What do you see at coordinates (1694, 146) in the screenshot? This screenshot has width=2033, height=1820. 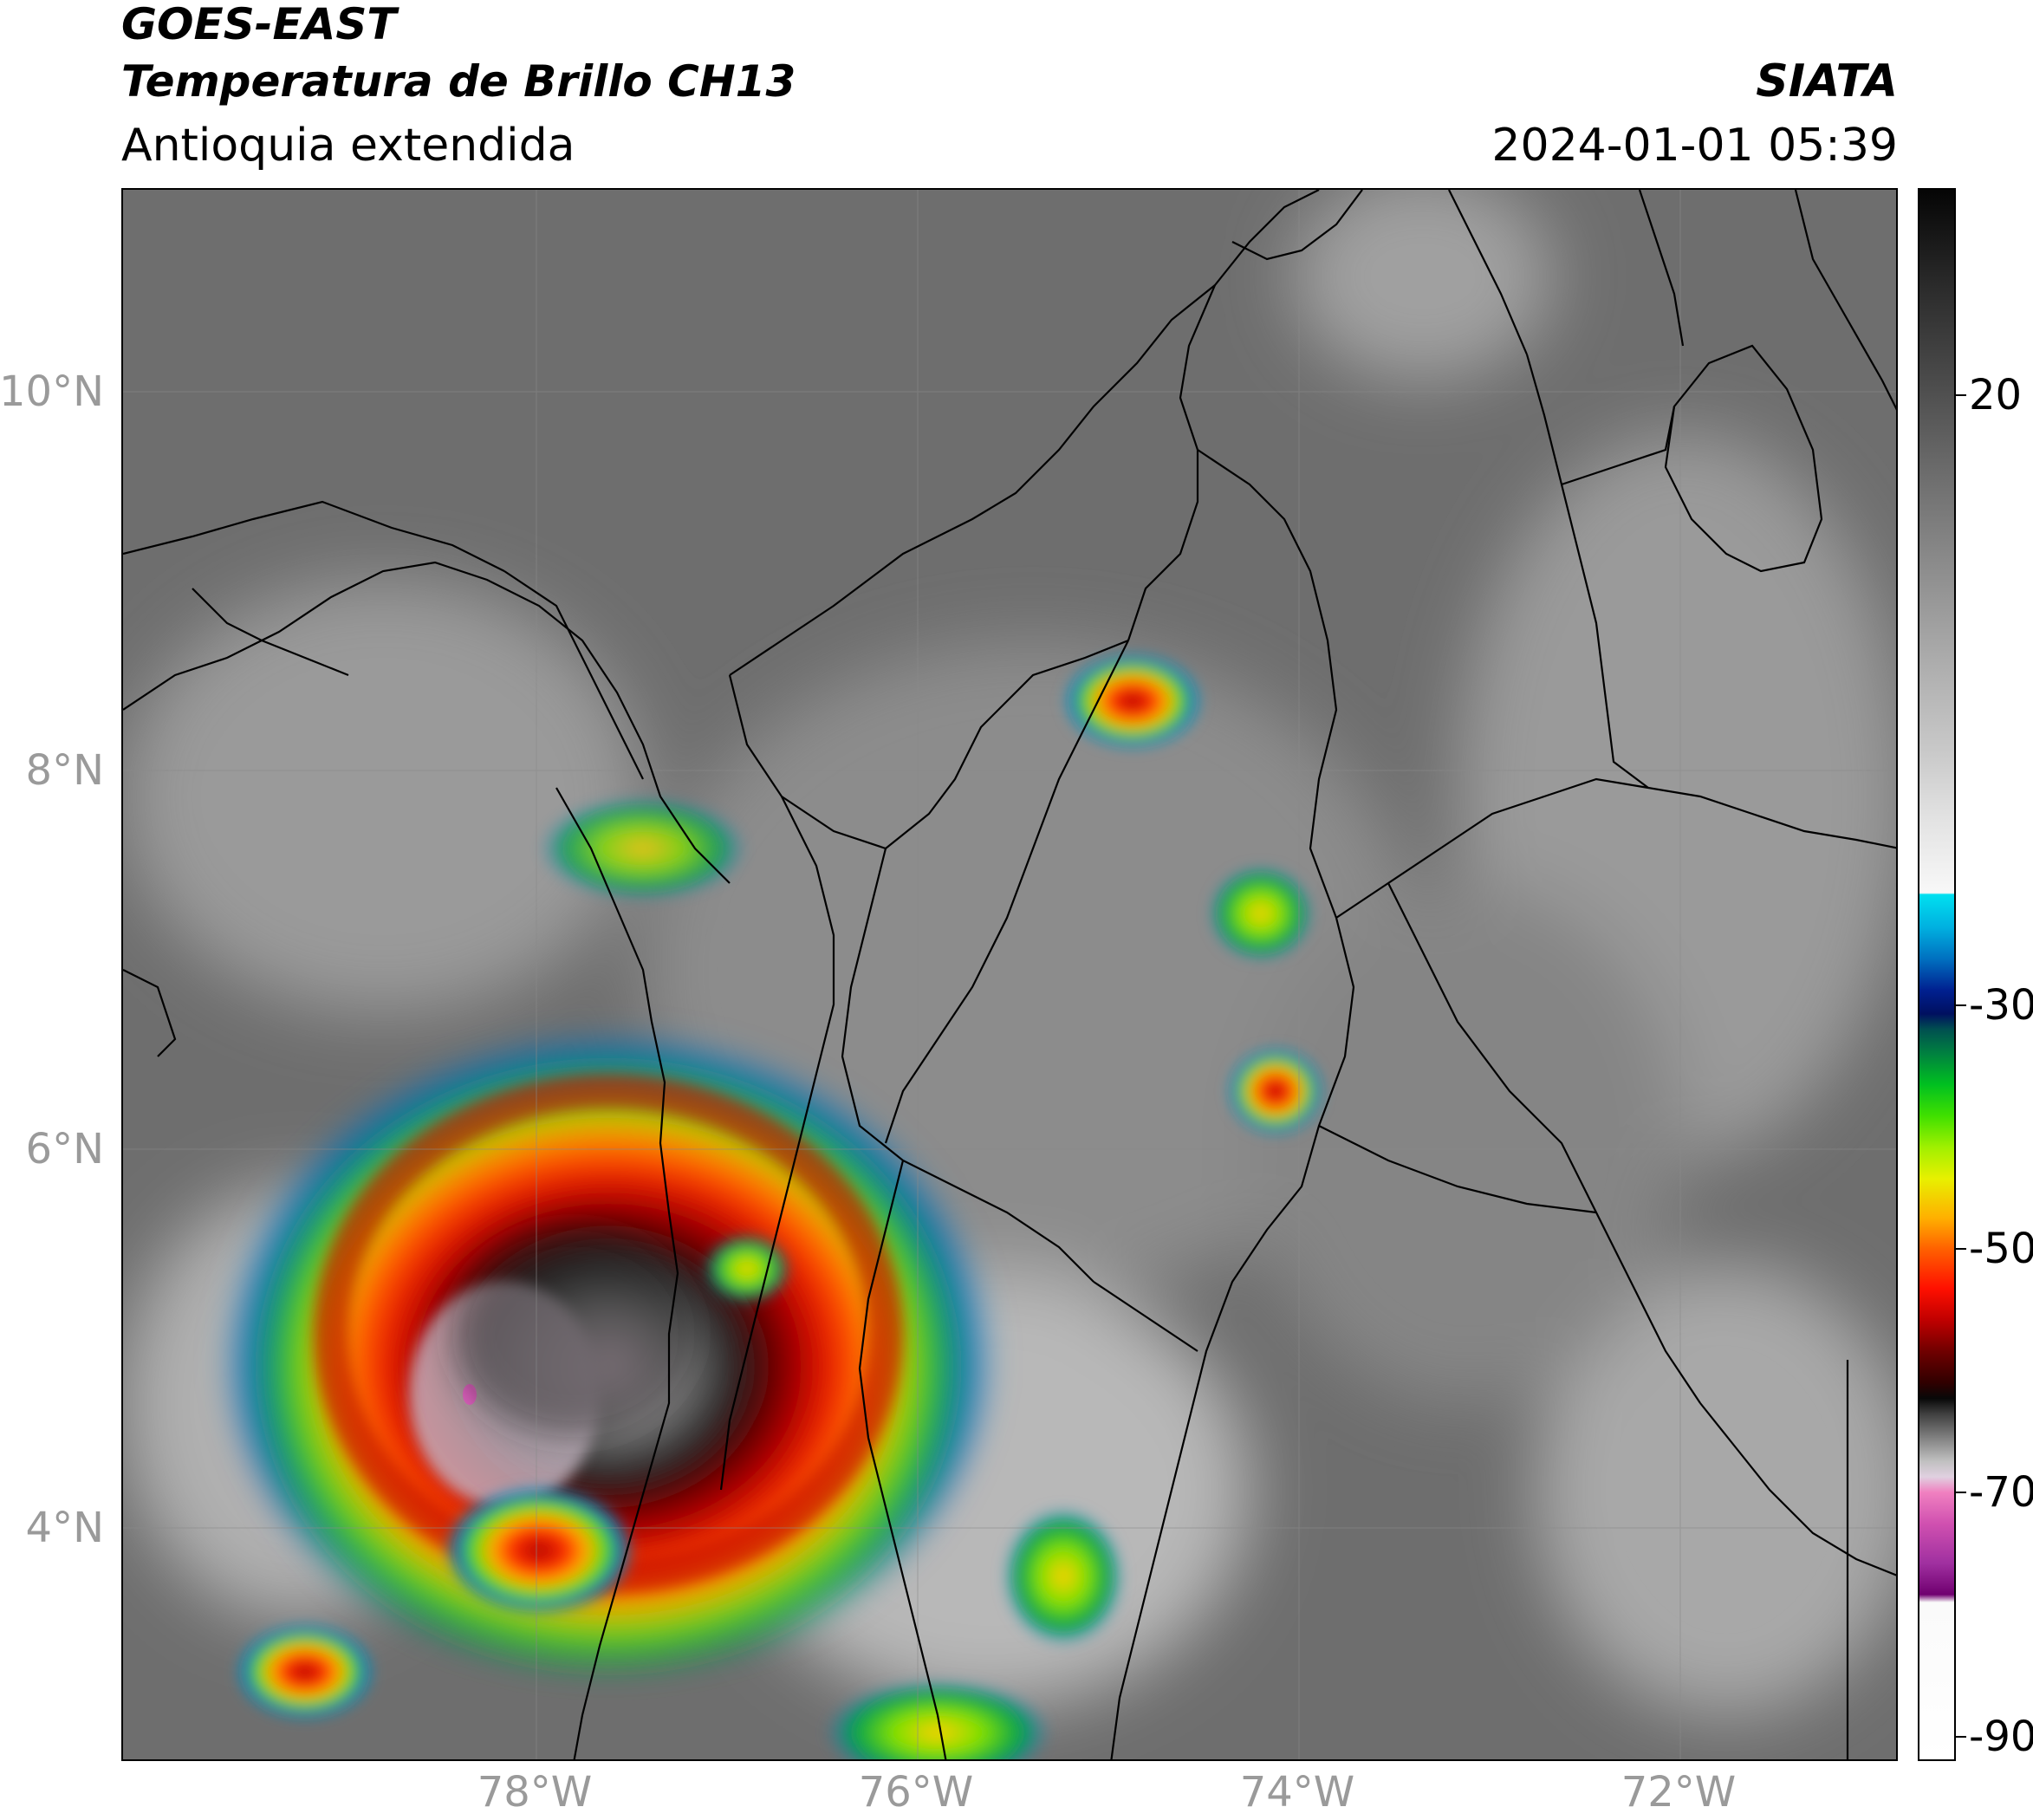 I see `timestamp: 2024-01-01 05:39` at bounding box center [1694, 146].